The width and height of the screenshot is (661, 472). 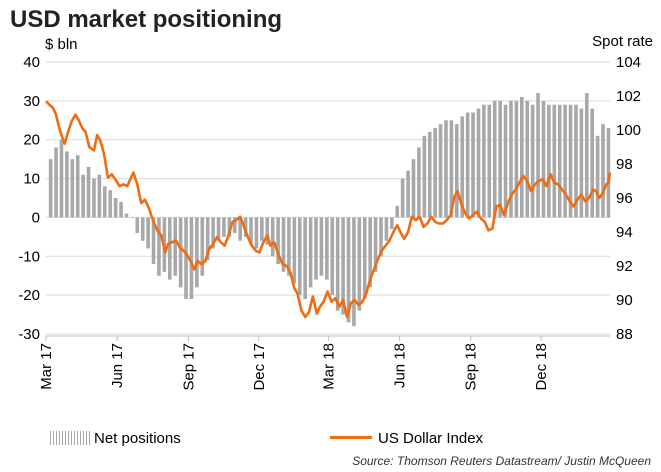 What do you see at coordinates (624, 232) in the screenshot?
I see `right-tick-label: 94` at bounding box center [624, 232].